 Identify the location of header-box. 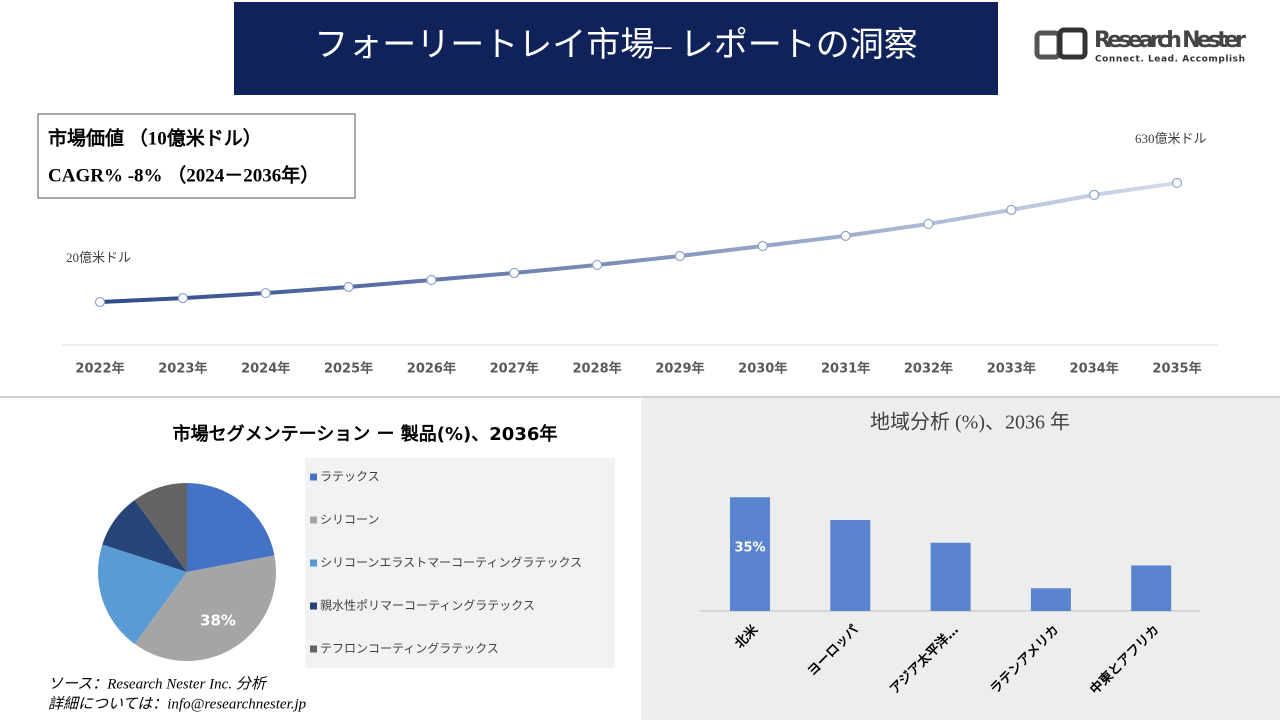
(616, 48).